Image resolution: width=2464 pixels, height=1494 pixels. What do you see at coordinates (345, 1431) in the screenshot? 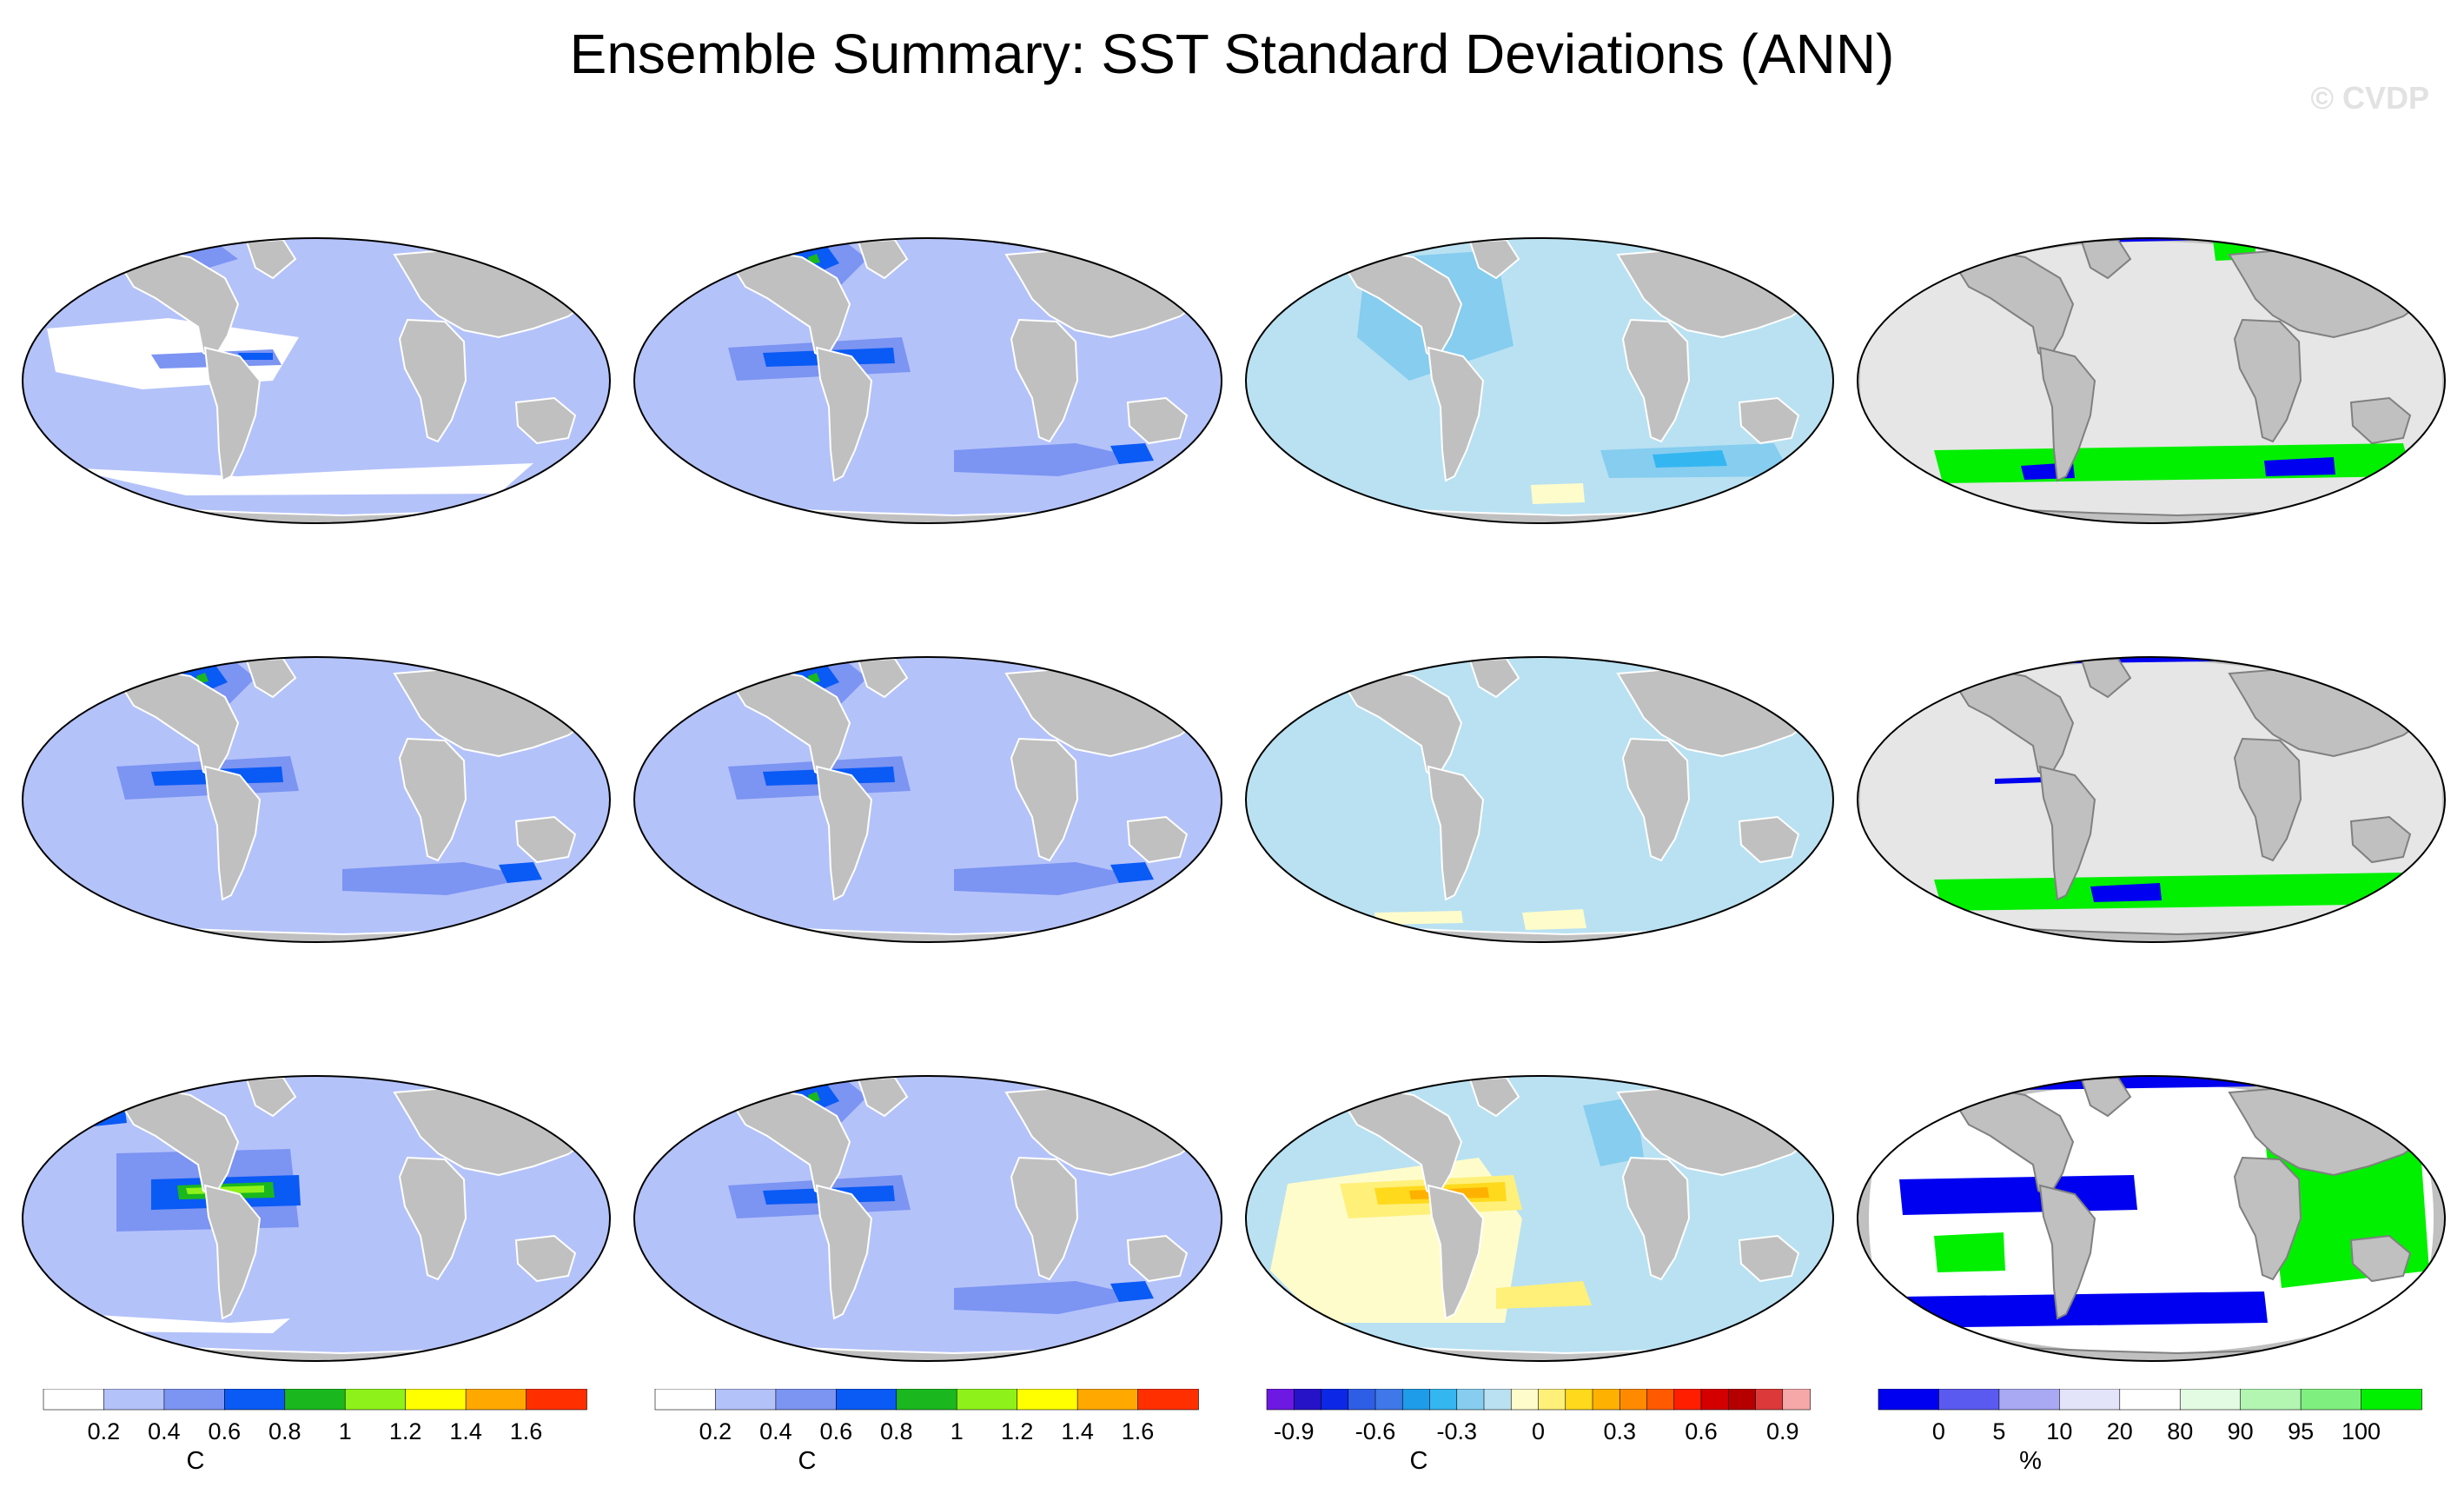
I see `colorbar-tick-label: 1` at bounding box center [345, 1431].